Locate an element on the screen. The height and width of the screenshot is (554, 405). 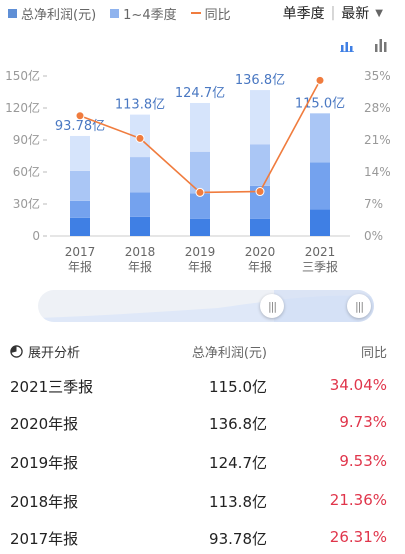
bar-value-label: 115.0亿 is located at coordinates (320, 103).